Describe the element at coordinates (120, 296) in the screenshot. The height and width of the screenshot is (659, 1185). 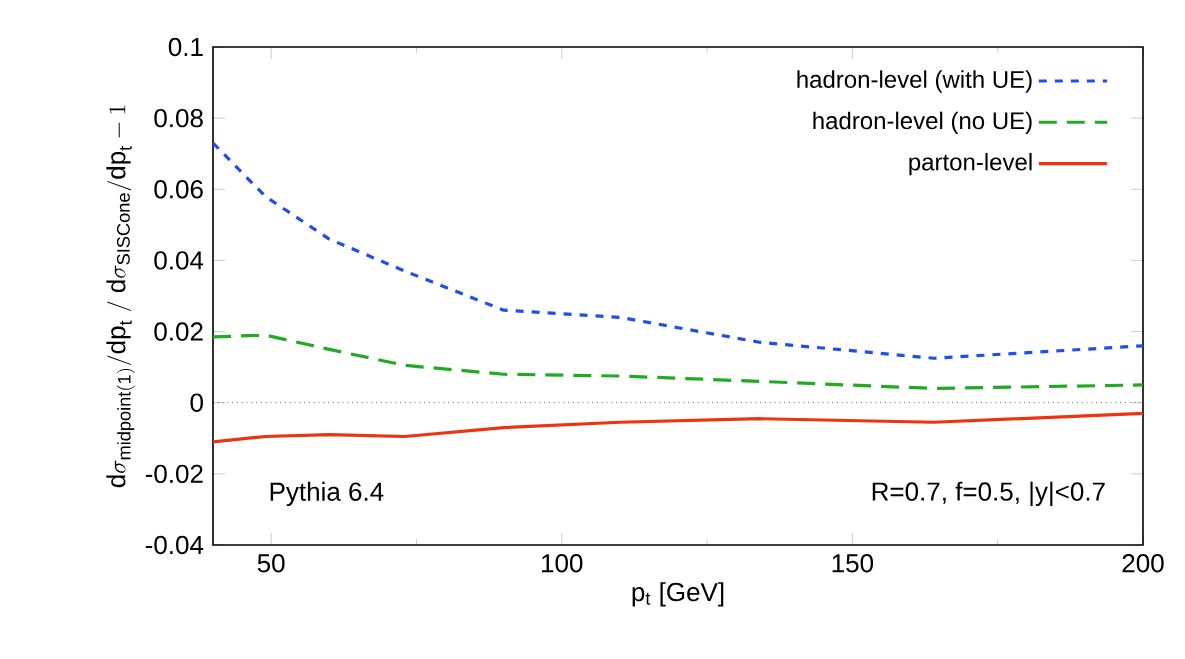
I see `y-axis-title: $\mathrm{d}\sigma_{\mathrm{midpoint(1)}}/\mathrm{dp}_{\mathrm{t}}\ /\ \mathrm{d}\sigma_{\mathrm{SISCone}}/\mathrm{dp}_{\mathrm{t}} - 1$` at that location.